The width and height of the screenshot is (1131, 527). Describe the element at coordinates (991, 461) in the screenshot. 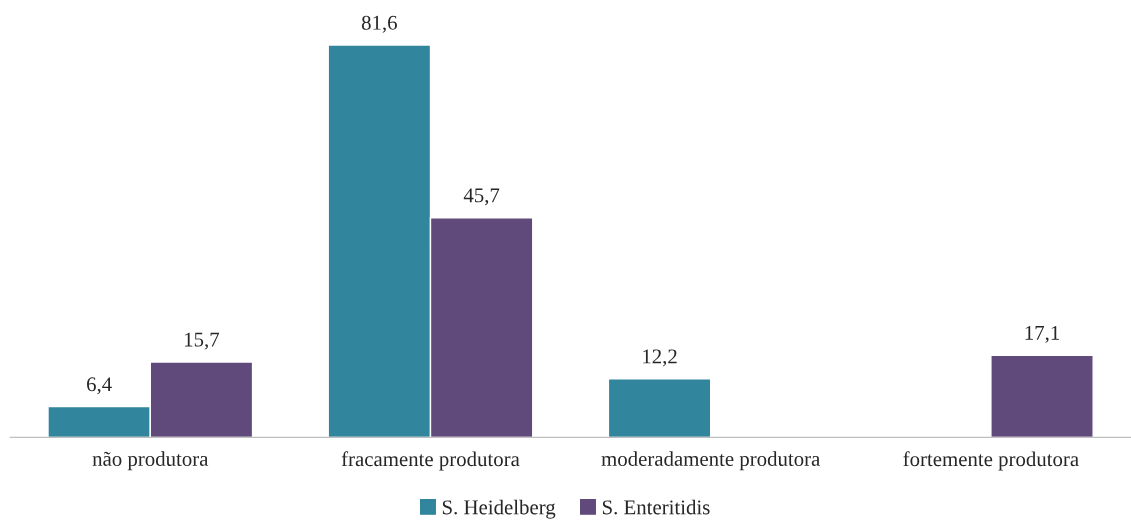

I see `x-tick-label: fortemente produtora` at that location.